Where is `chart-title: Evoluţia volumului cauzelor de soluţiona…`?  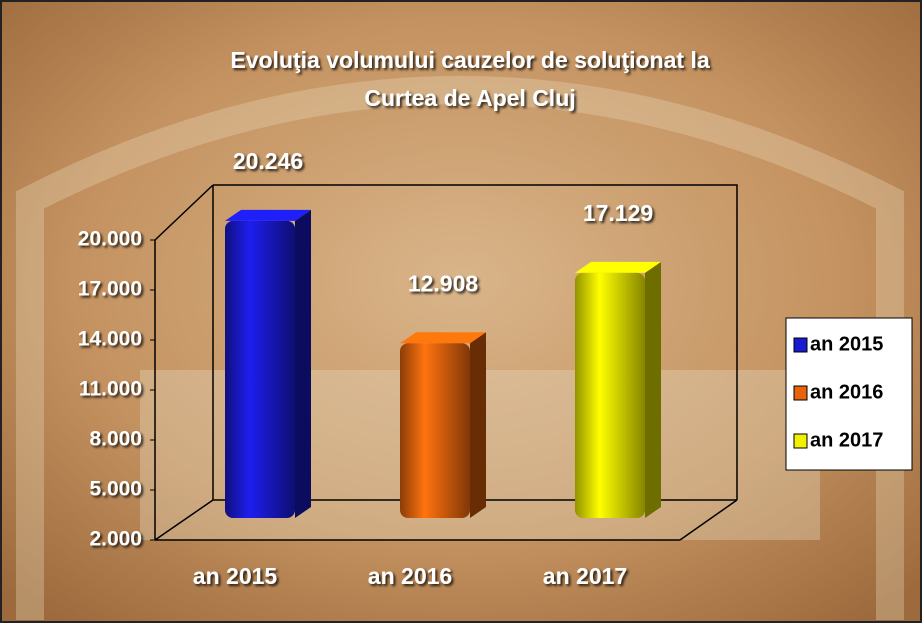
chart-title: Evoluţia volumului cauzelor de soluţiona… is located at coordinates (469, 60).